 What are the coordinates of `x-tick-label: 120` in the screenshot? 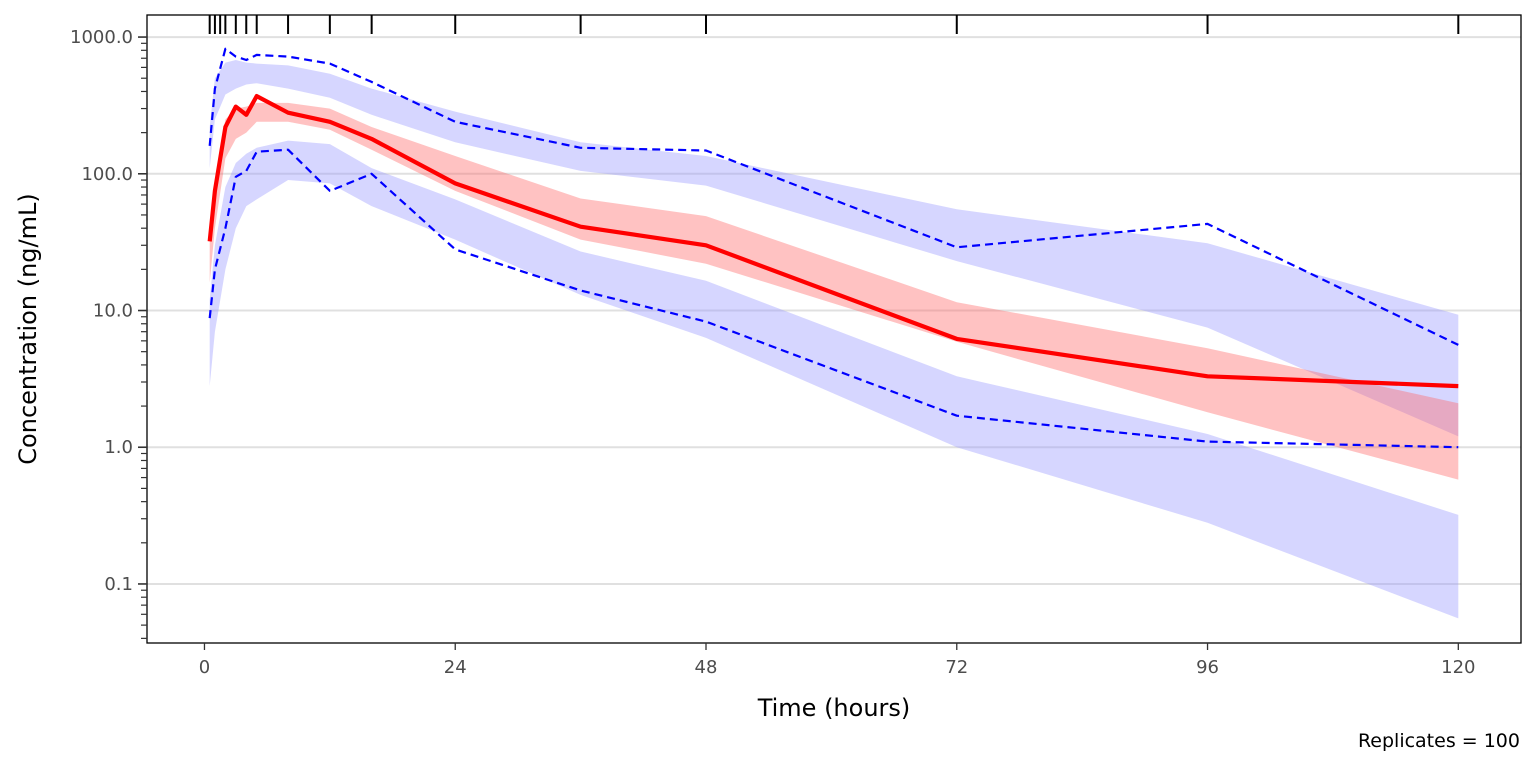 It's located at (1458, 667).